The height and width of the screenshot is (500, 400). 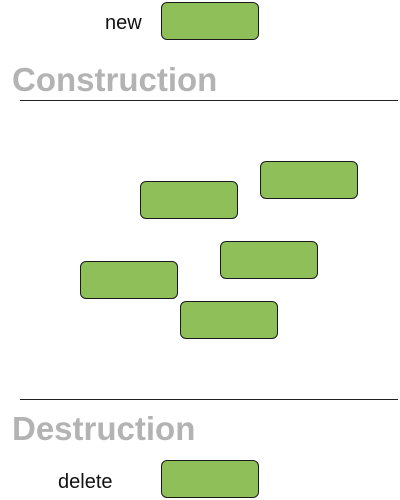 What do you see at coordinates (209, 100) in the screenshot?
I see `construction-rule` at bounding box center [209, 100].